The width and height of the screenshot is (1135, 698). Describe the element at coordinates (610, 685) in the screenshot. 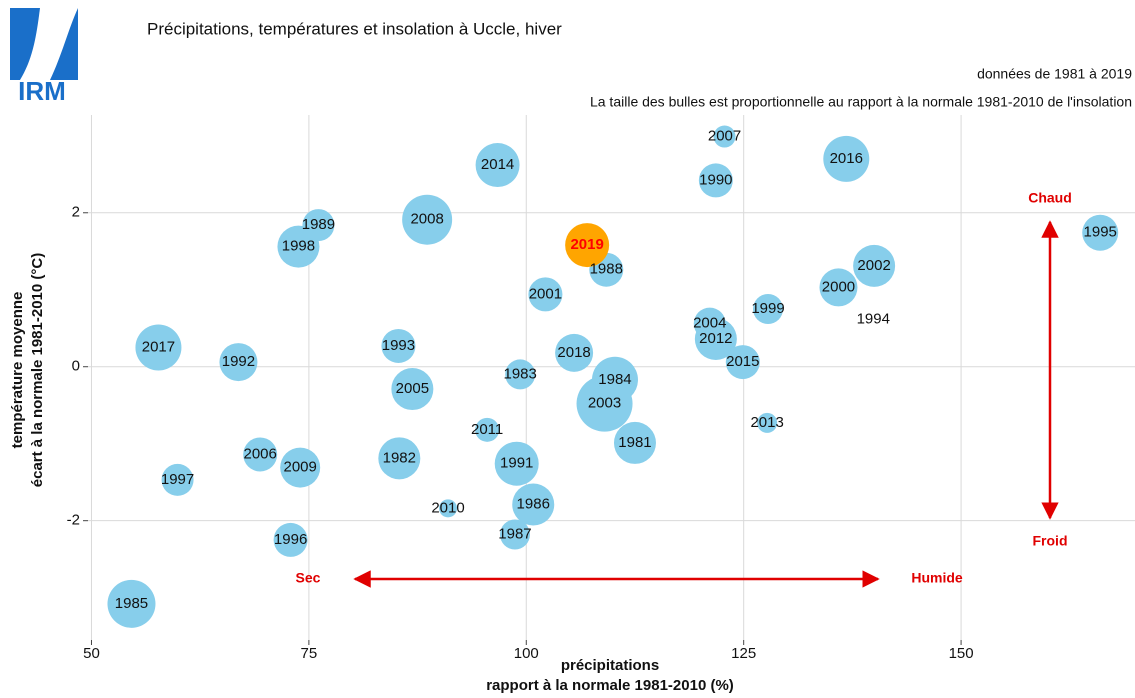

I see `x-axis-title: rapport à la normale 1981-2010 (%)` at that location.